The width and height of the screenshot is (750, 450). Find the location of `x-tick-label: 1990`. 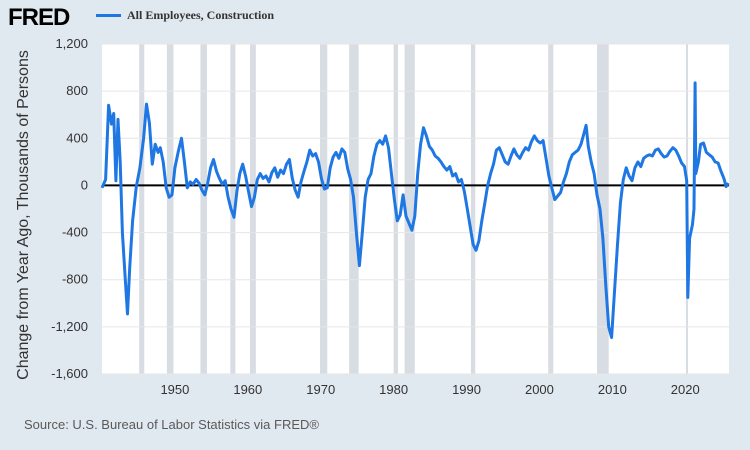

x-tick-label: 1990 is located at coordinates (466, 389).